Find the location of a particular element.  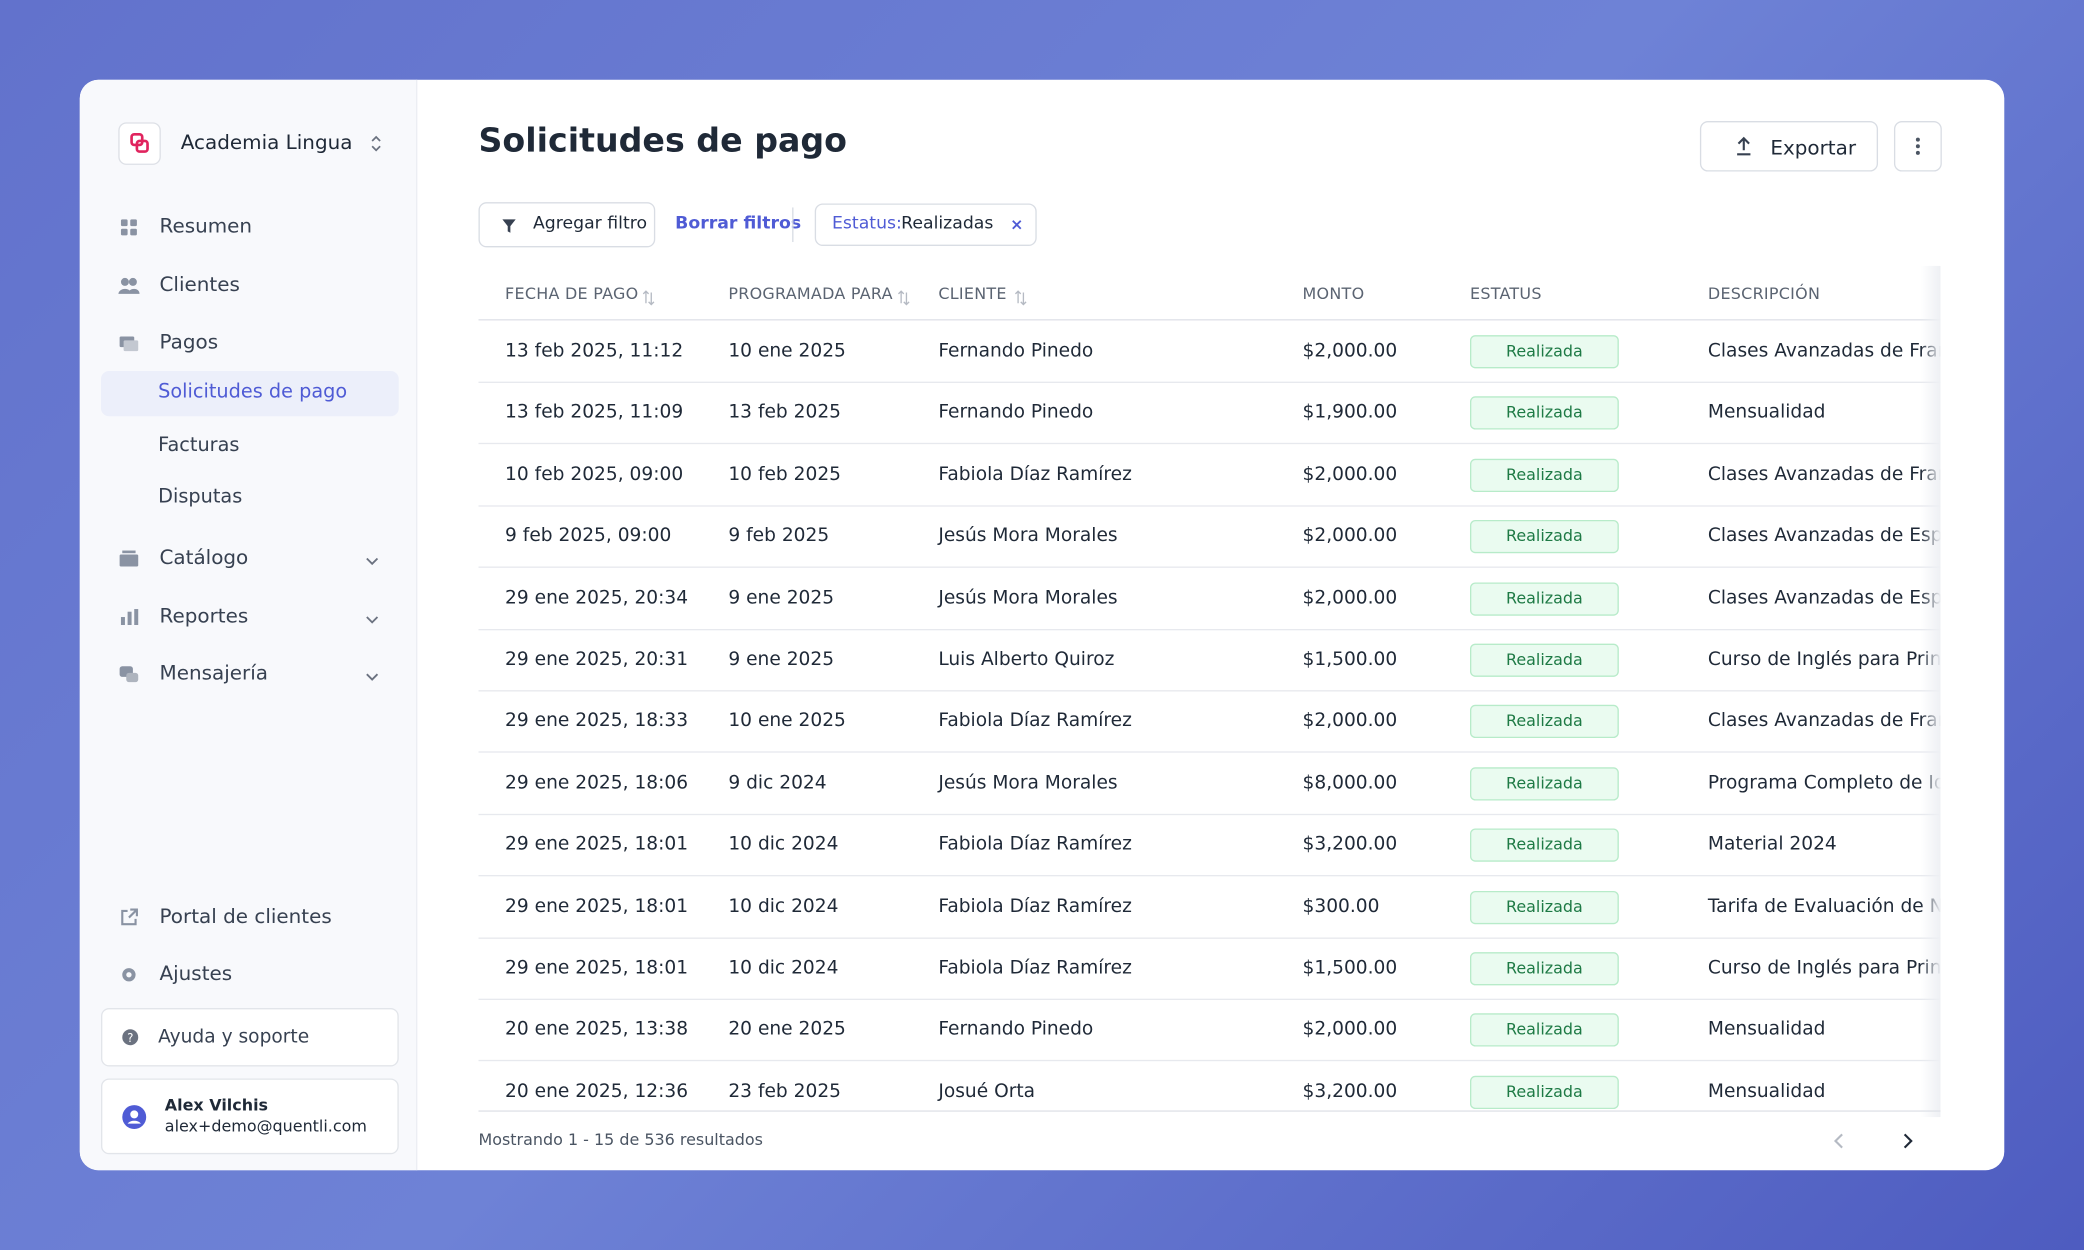

add-filter-button: Agregar filtro is located at coordinates (567, 225).